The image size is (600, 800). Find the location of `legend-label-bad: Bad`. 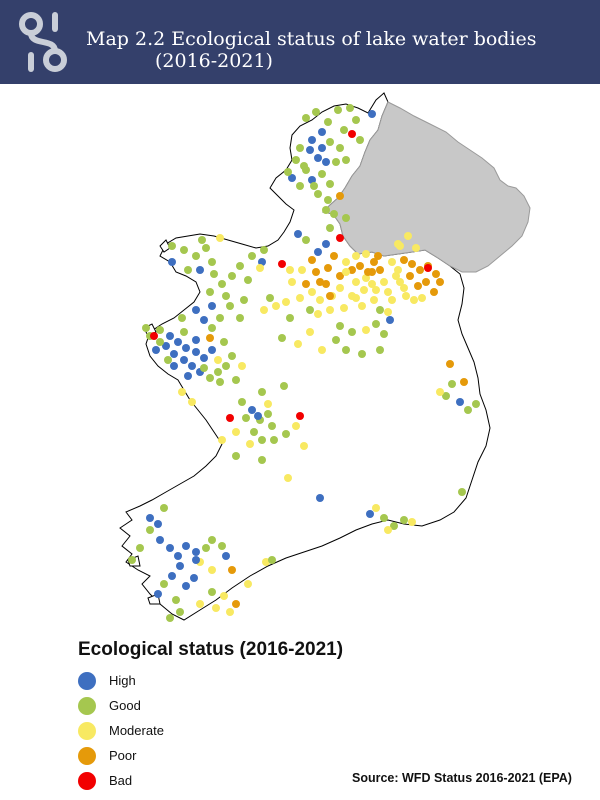

legend-label-bad: Bad is located at coordinates (121, 780).